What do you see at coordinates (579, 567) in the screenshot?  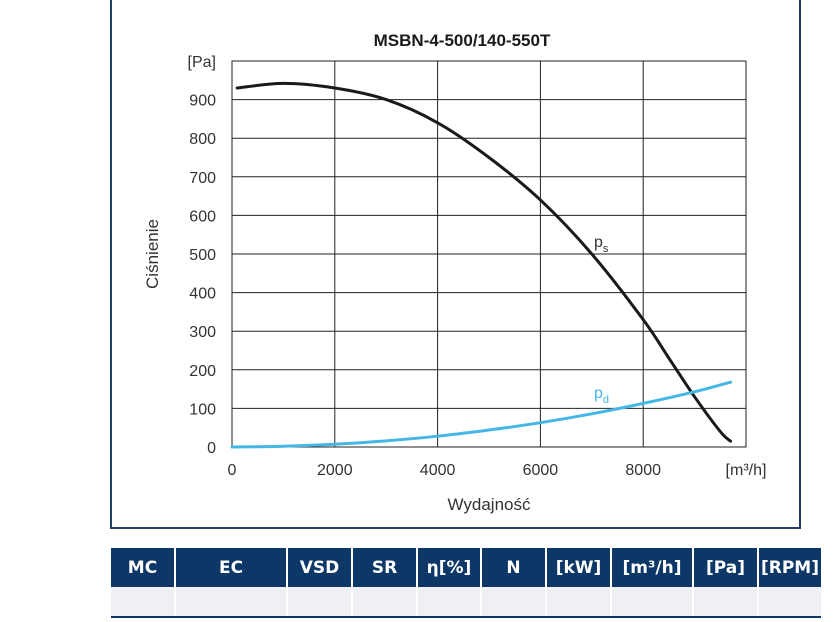 I see `table-header-cell: [kW]` at bounding box center [579, 567].